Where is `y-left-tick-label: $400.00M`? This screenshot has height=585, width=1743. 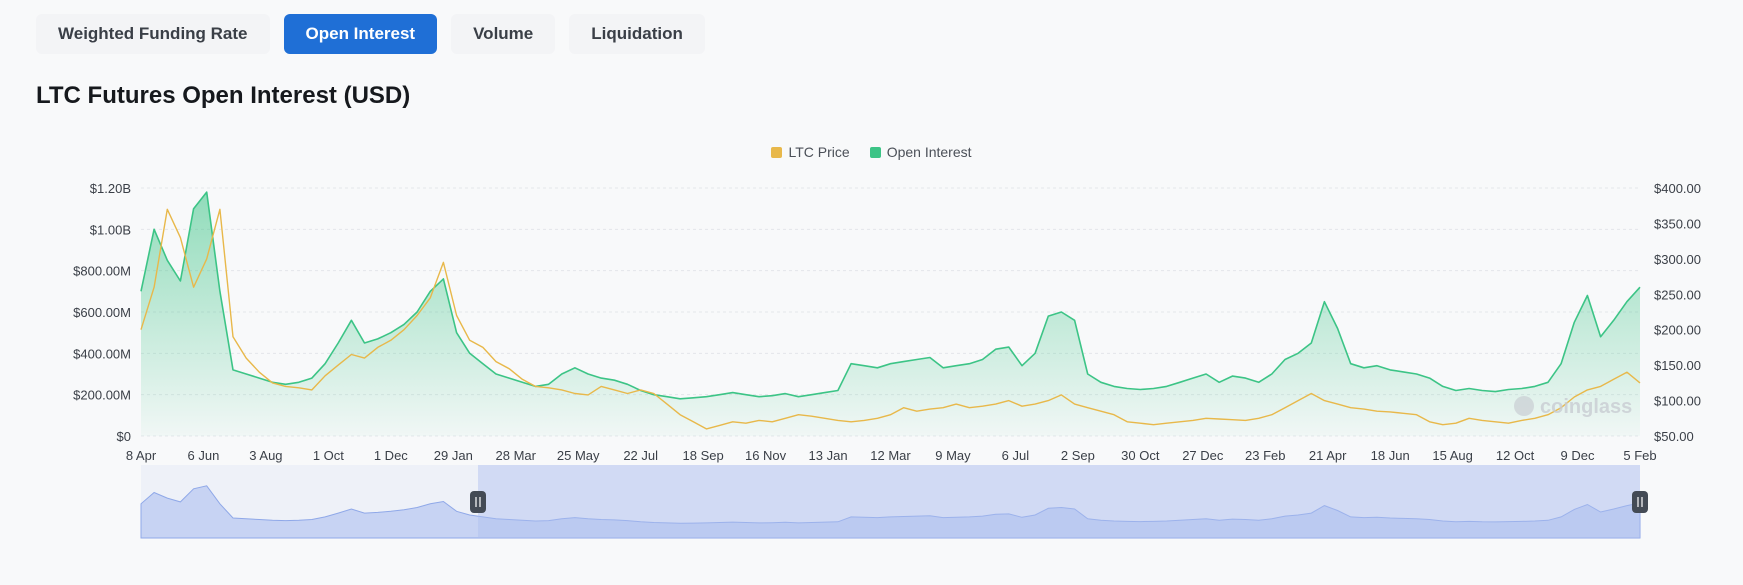 y-left-tick-label: $400.00M is located at coordinates (102, 353).